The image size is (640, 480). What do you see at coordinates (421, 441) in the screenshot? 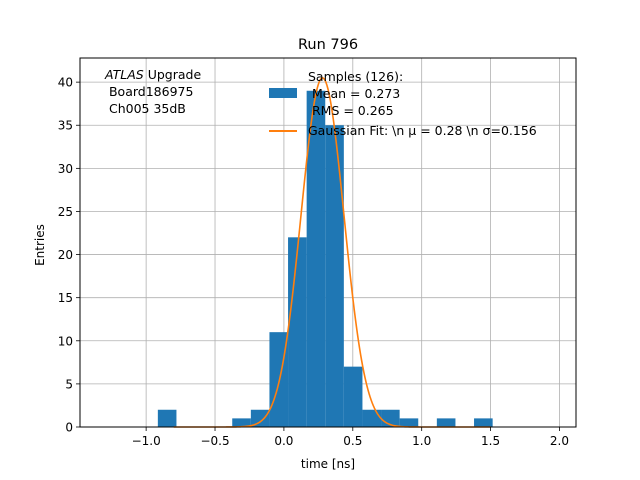
I see `x-tick-label: 1.0` at bounding box center [421, 441].